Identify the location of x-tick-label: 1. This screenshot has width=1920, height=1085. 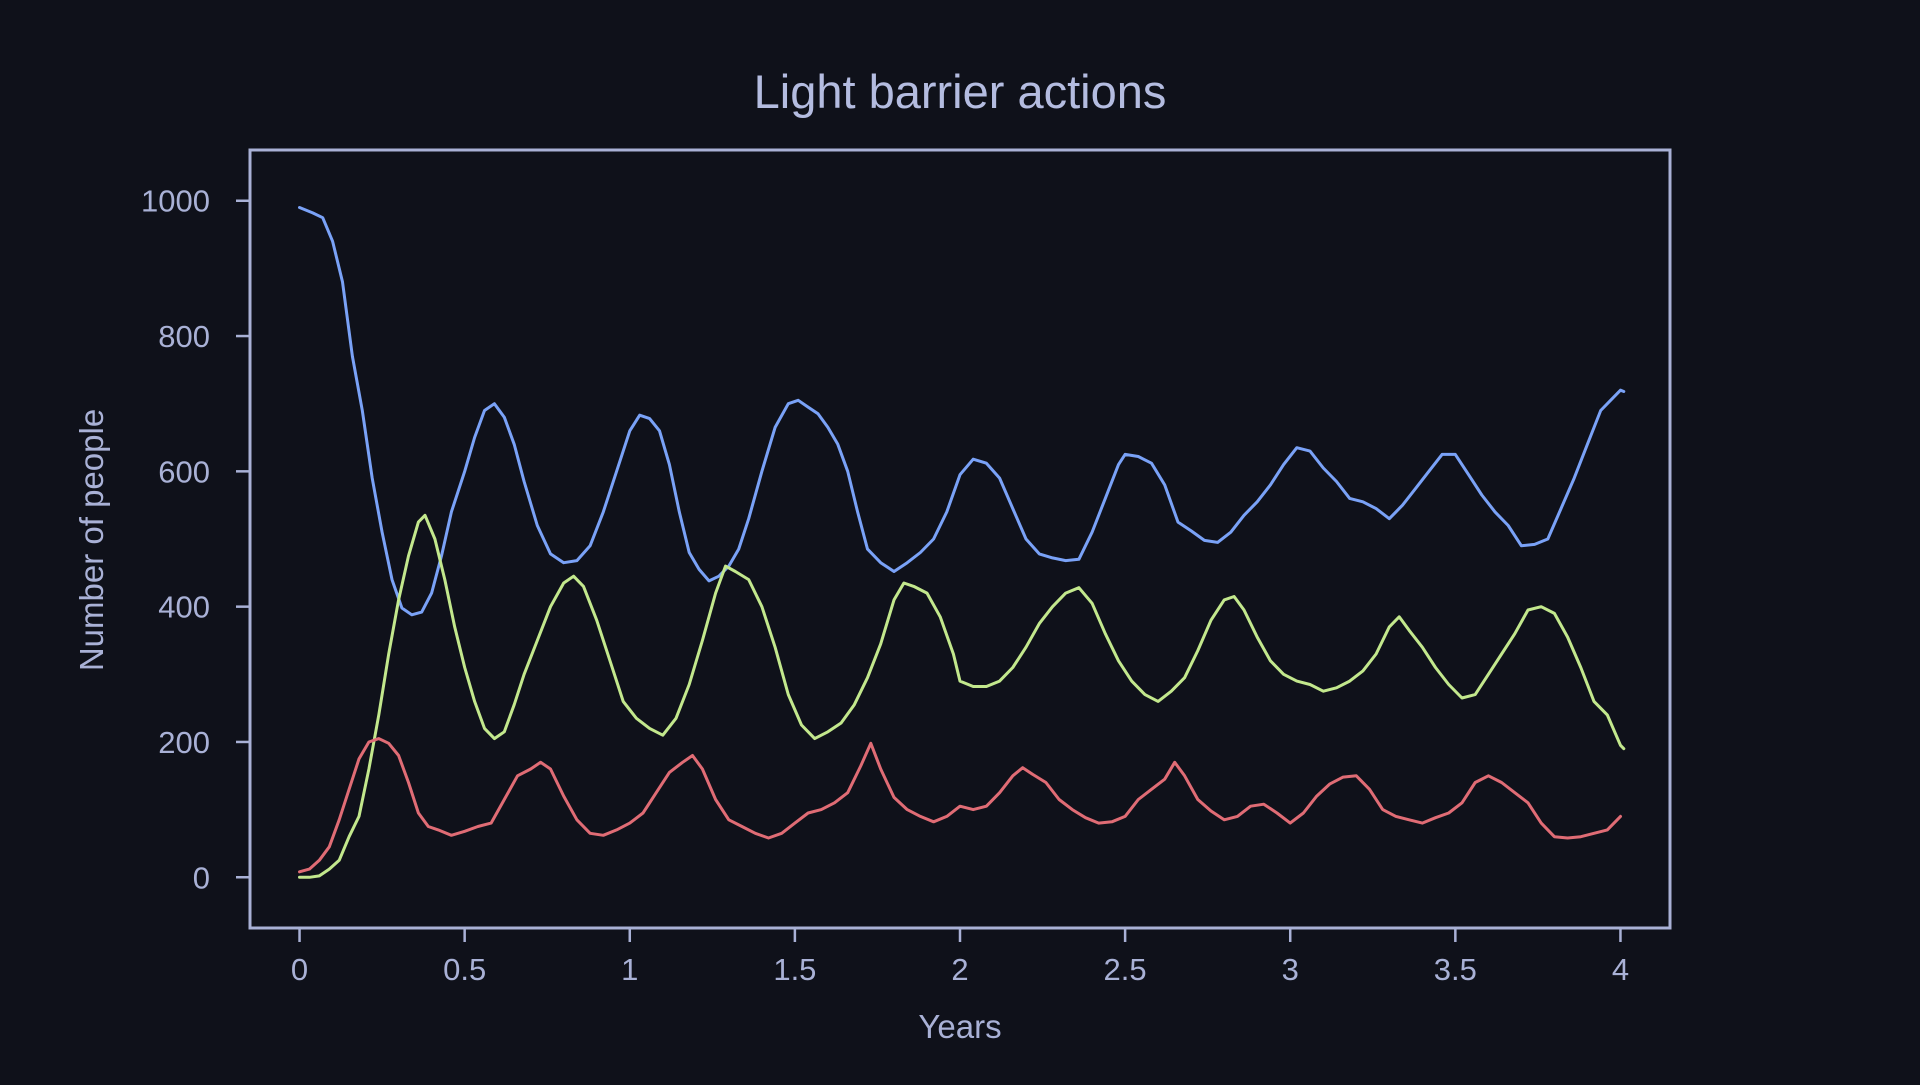
(629, 969).